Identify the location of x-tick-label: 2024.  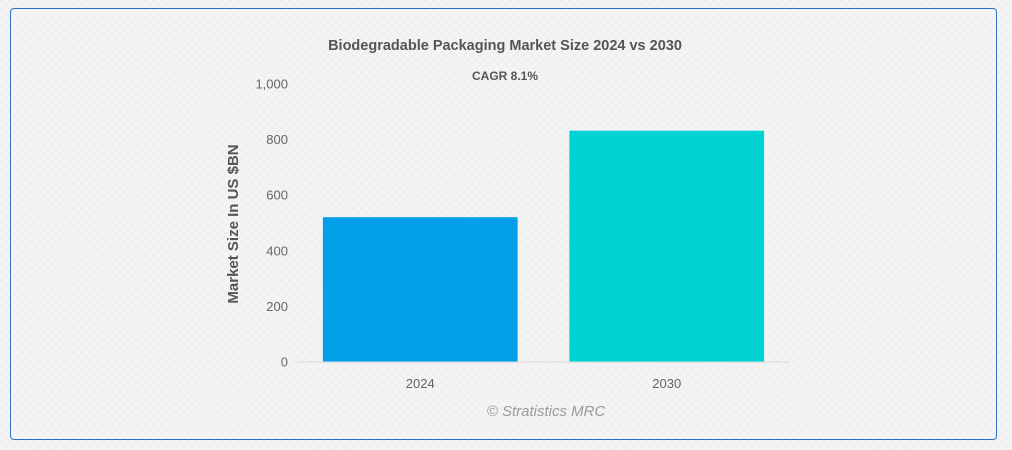
(420, 383).